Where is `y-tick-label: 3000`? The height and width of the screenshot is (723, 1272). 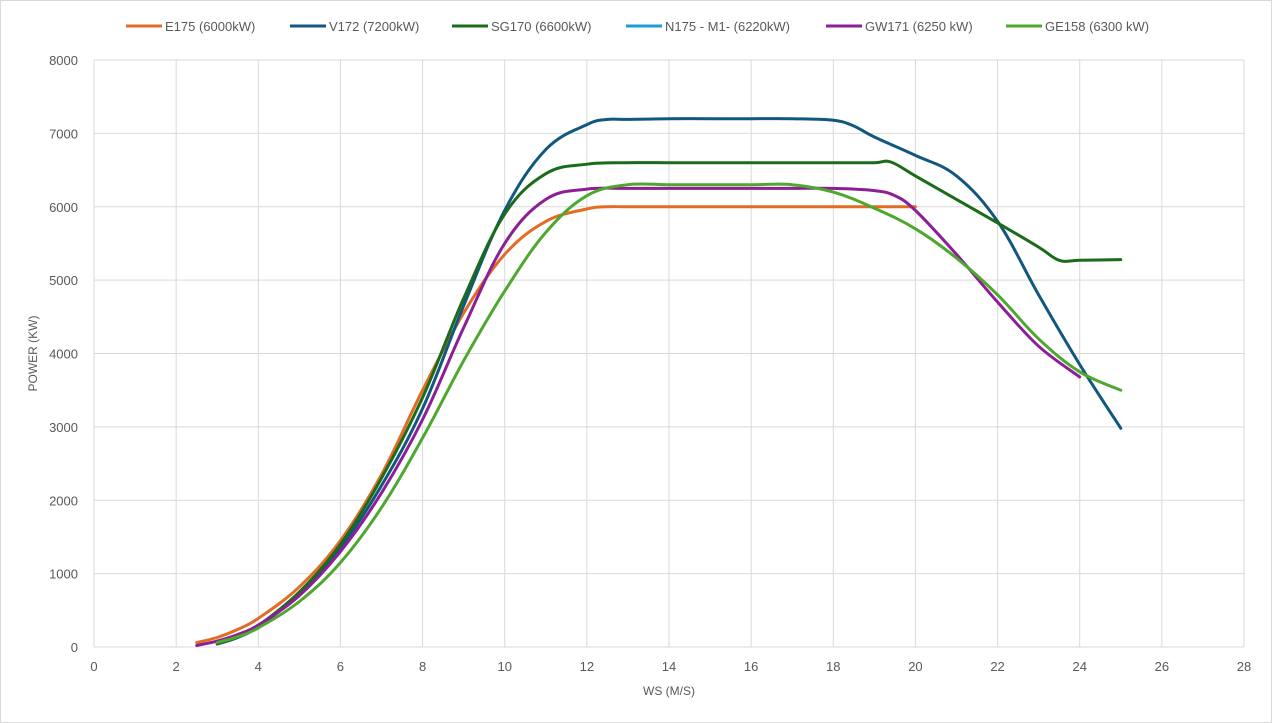 y-tick-label: 3000 is located at coordinates (63, 427).